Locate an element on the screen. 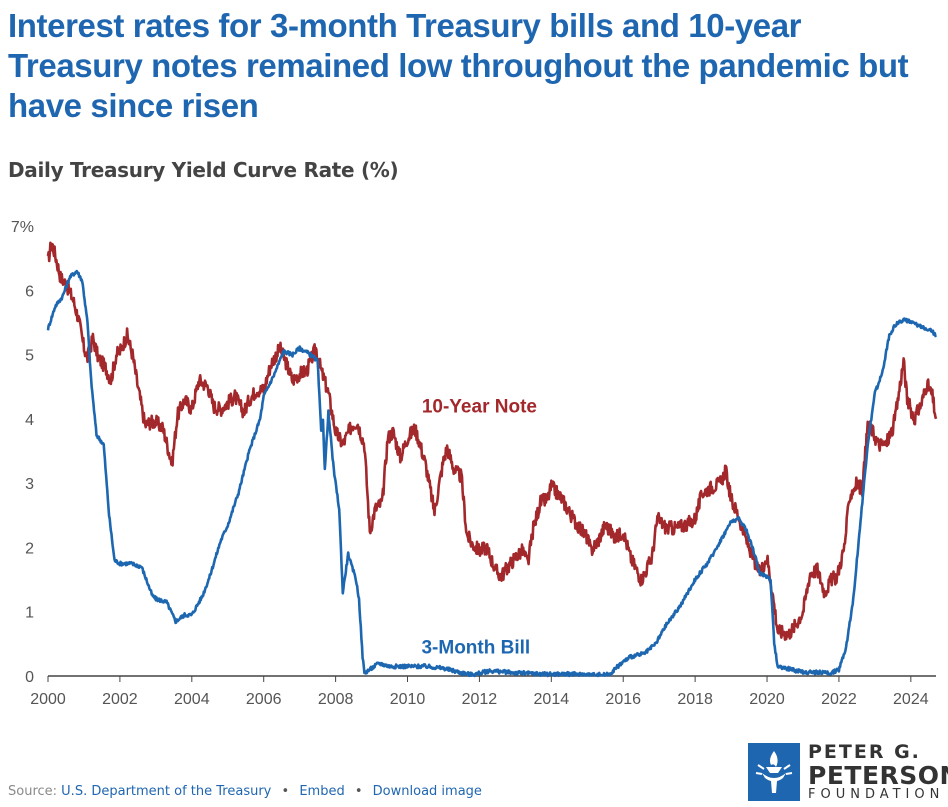 Image resolution: width=948 pixels, height=807 pixels. y-tick-label: 4 is located at coordinates (29, 420).